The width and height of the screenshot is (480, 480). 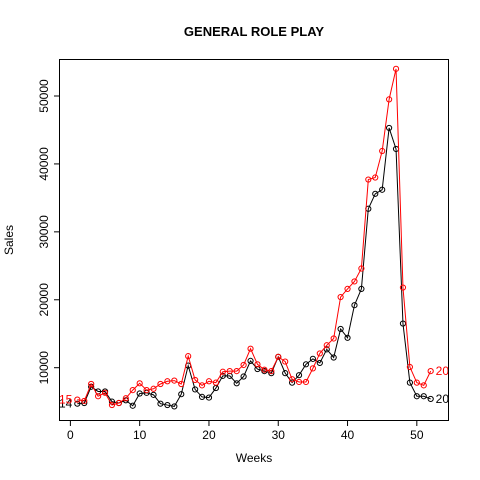 What do you see at coordinates (245, 431) in the screenshot?
I see `x-axis: 0 10 20 30 40 50` at bounding box center [245, 431].